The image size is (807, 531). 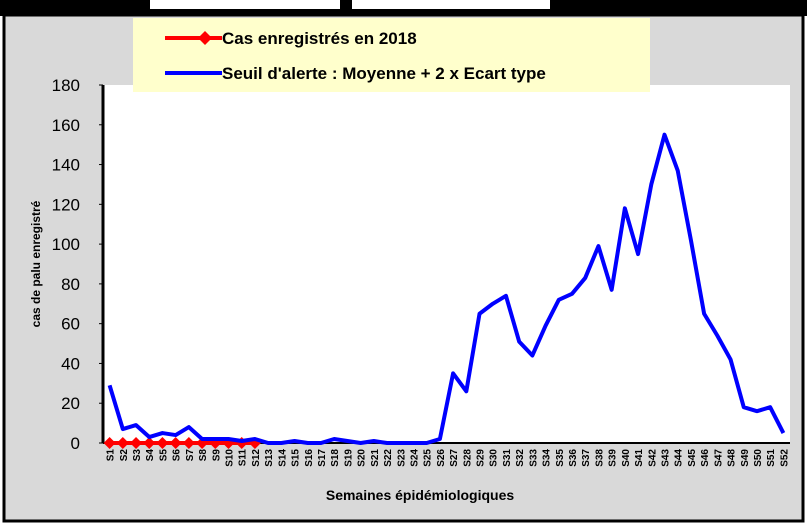 I want to click on x-tick-label: S24, so click(x=414, y=458).